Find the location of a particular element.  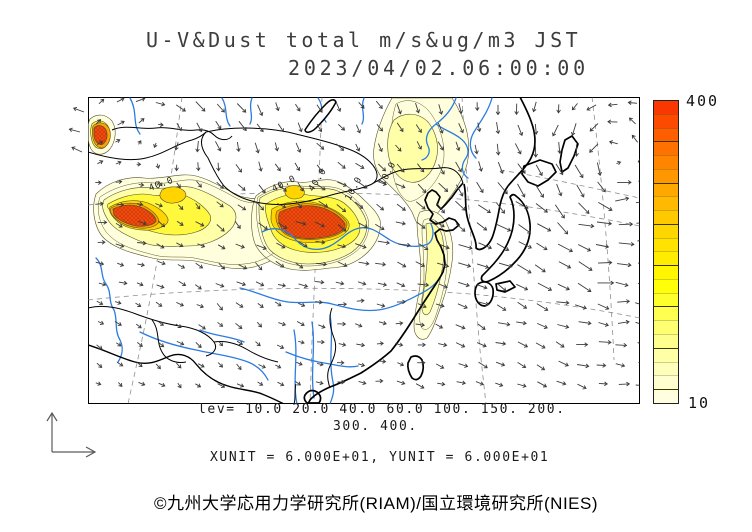

axes-indicator is located at coordinates (71, 434).